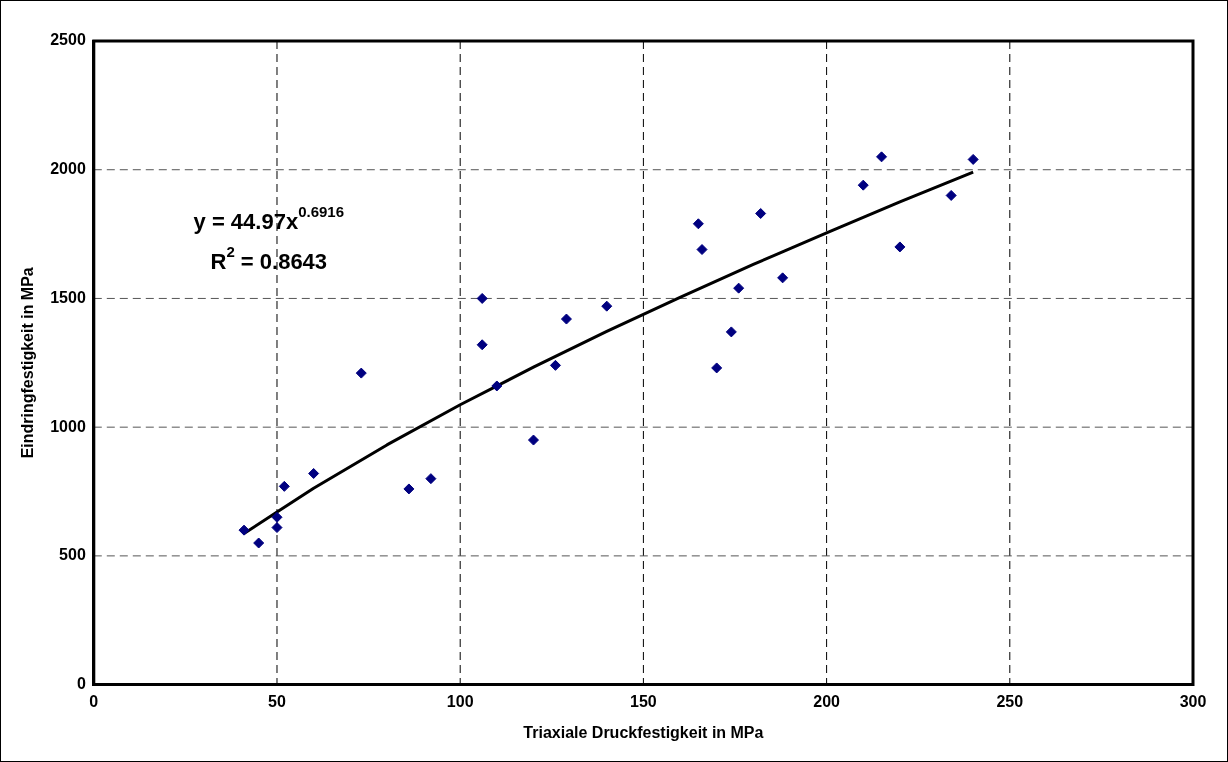 The image size is (1228, 762). What do you see at coordinates (28, 363) in the screenshot?
I see `y-axis-title: Eindringfestigkeit in MPa` at bounding box center [28, 363].